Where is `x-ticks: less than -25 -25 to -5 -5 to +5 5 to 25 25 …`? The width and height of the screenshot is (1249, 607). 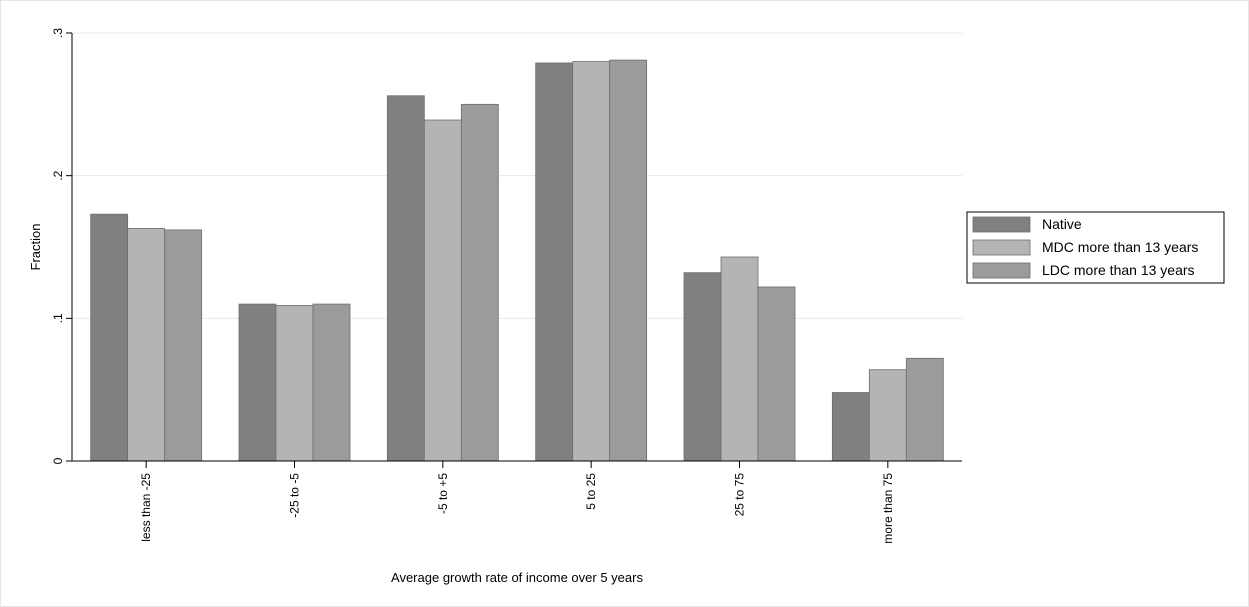 x-ticks: less than -25 -25 to -5 -5 to +5 5 to 25 25 … is located at coordinates (517, 502).